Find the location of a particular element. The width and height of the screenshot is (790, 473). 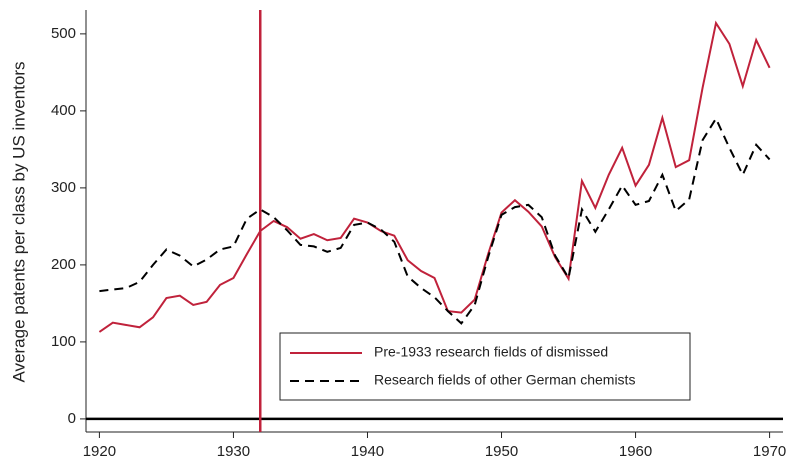

y-tick-label: 300 is located at coordinates (63, 187).